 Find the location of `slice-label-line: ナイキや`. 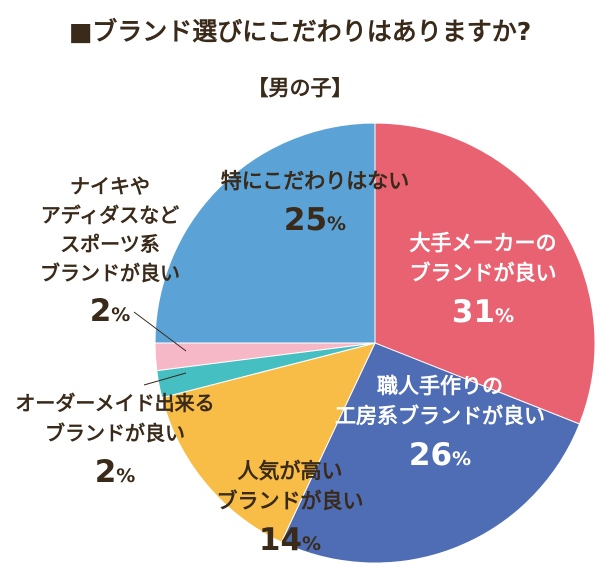

slice-label-line: ナイキや is located at coordinates (110, 186).